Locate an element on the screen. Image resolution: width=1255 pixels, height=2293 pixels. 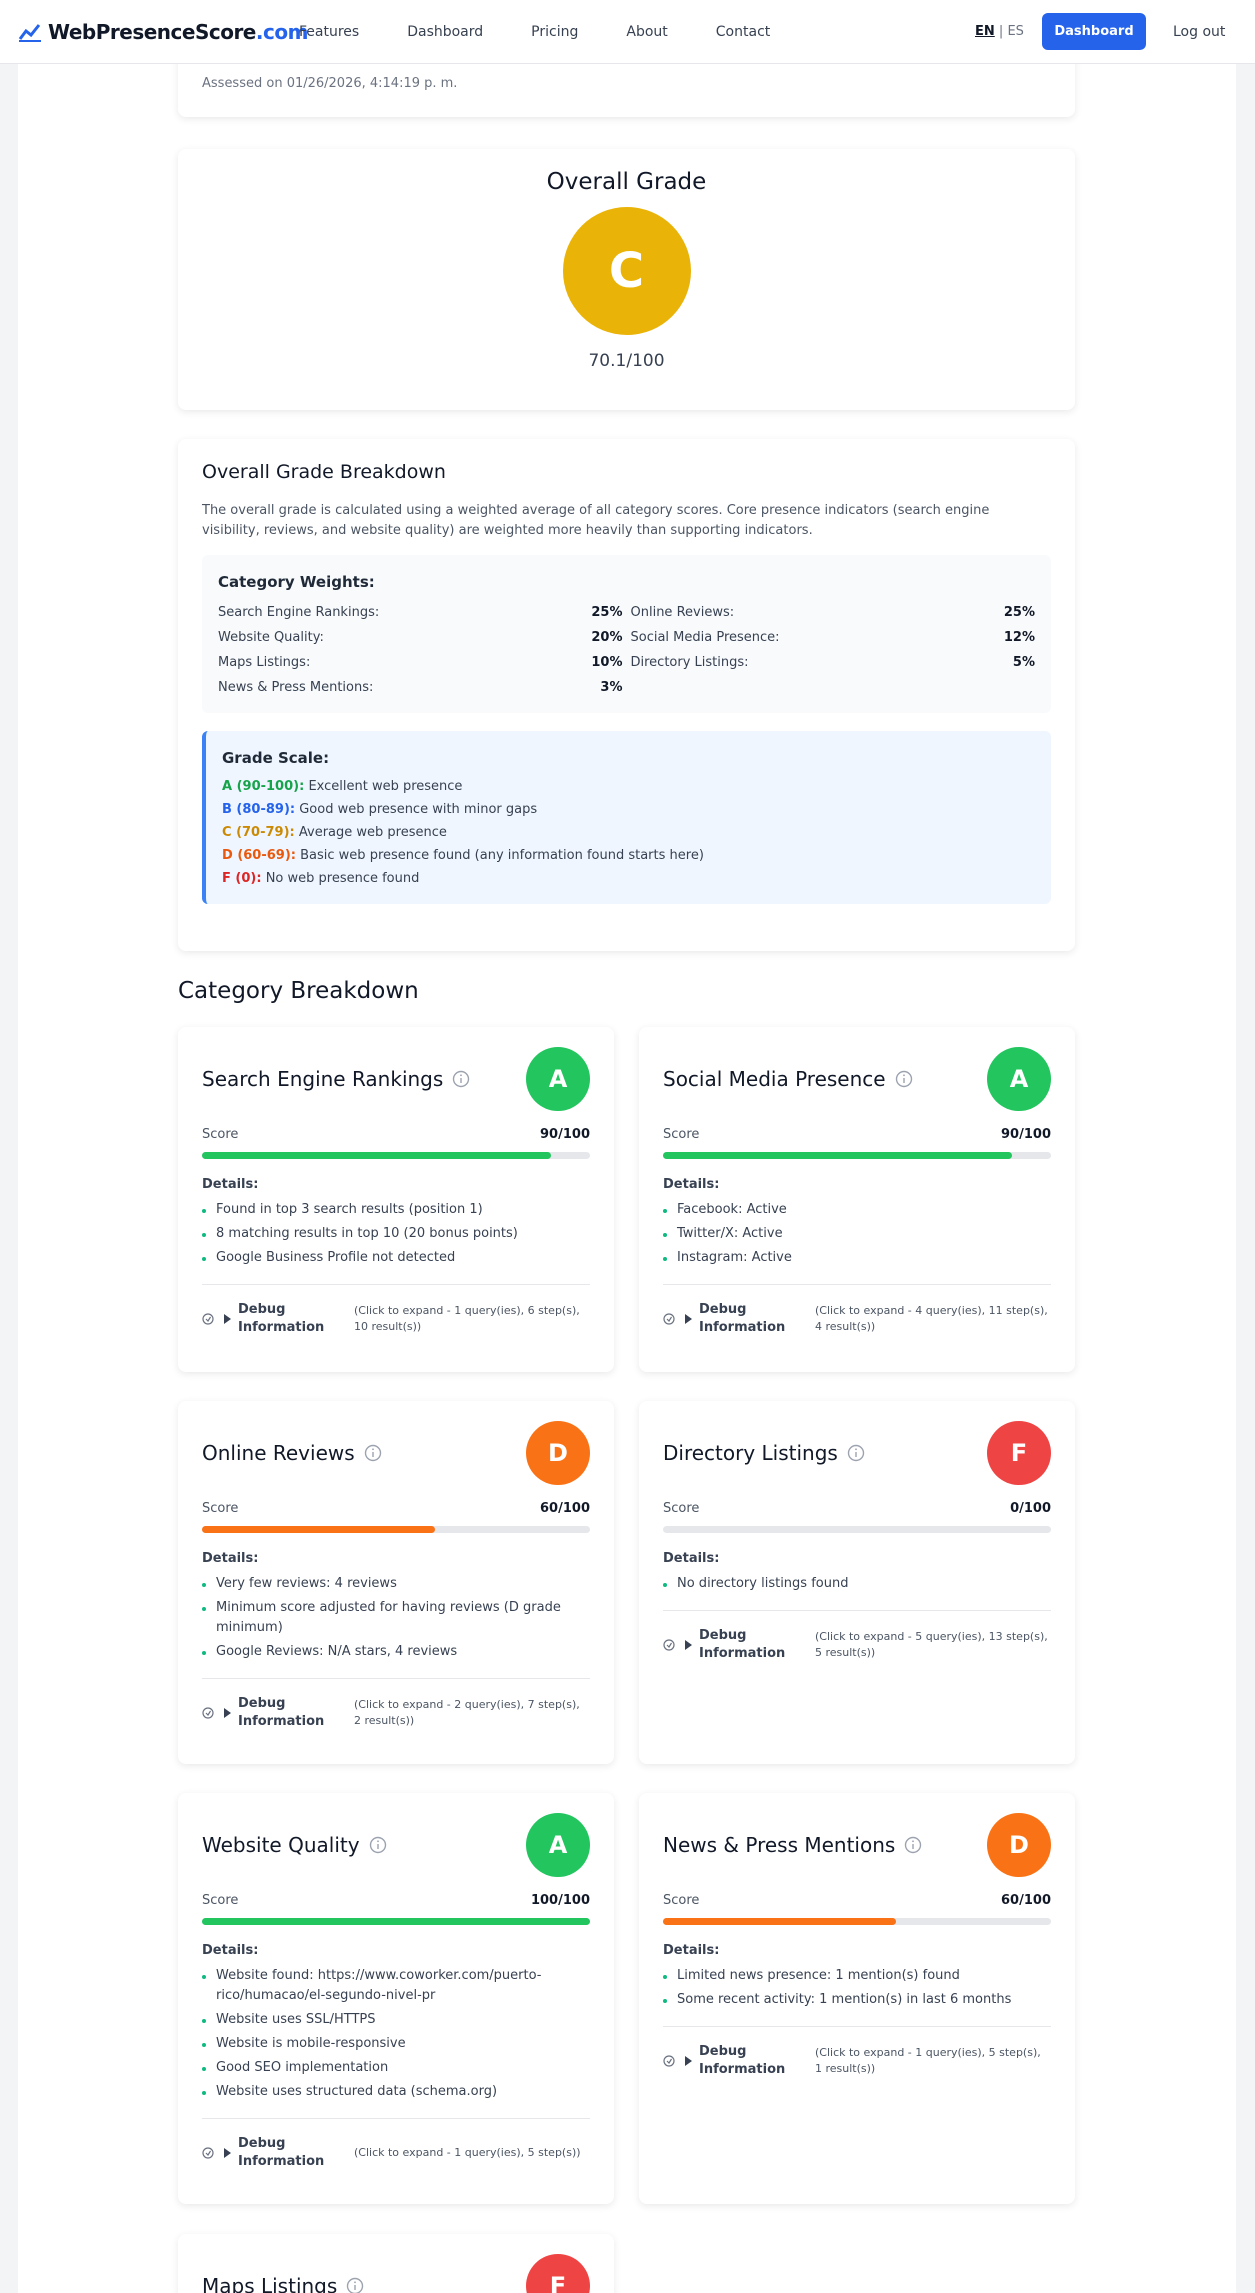
scale-label: C (70-79): is located at coordinates (258, 832).